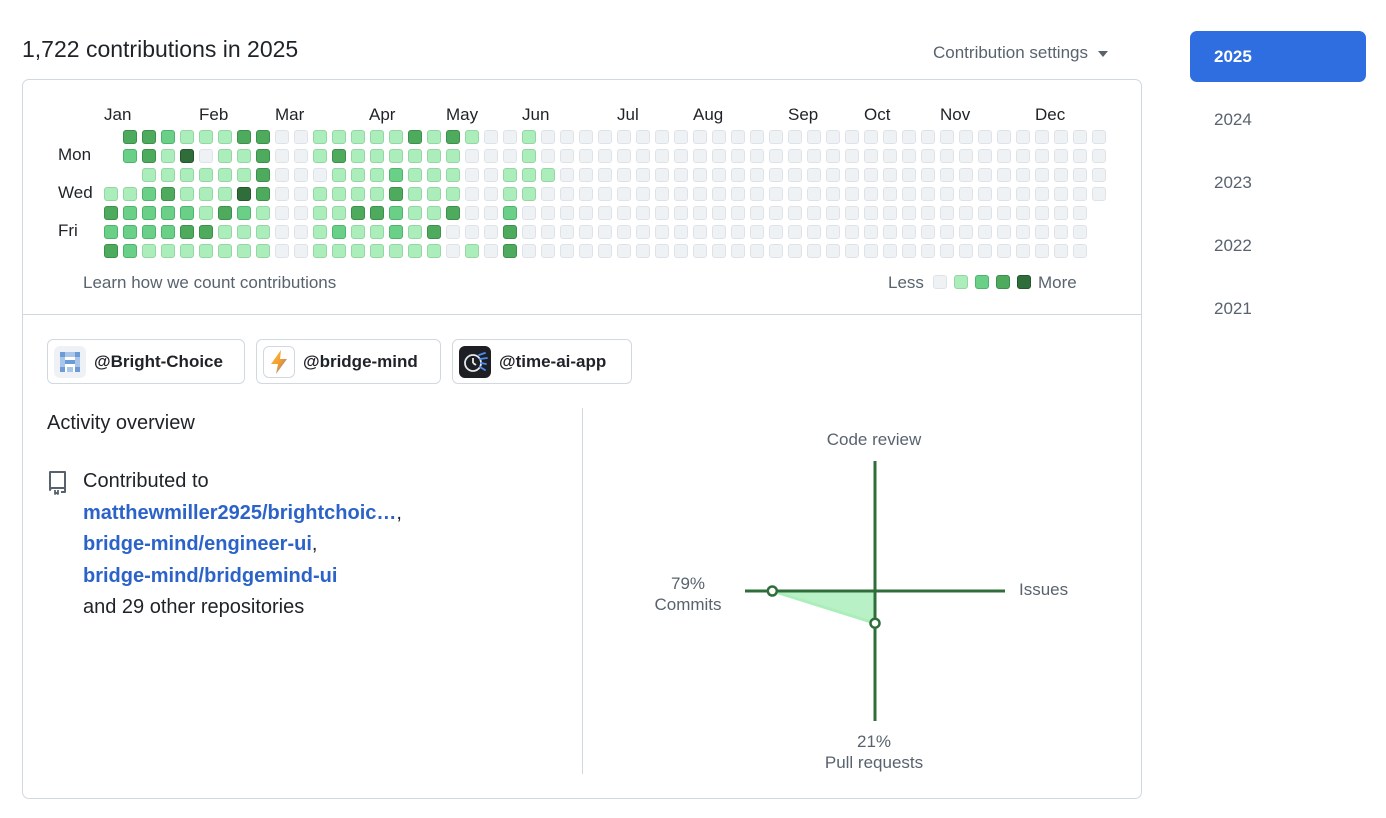 This screenshot has height=818, width=1386. What do you see at coordinates (210, 282) in the screenshot?
I see `learn-contributions-link: Learn how we count contributions` at bounding box center [210, 282].